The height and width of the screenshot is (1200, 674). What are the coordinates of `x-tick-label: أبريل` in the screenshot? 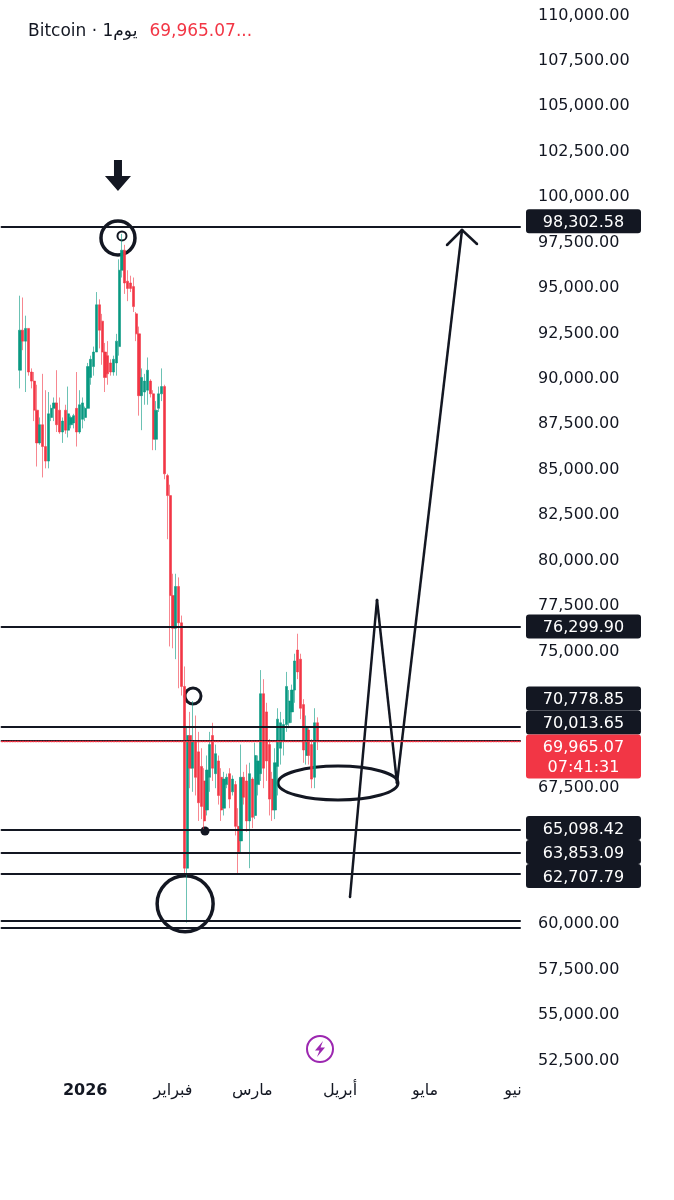 It's located at (340, 1089).